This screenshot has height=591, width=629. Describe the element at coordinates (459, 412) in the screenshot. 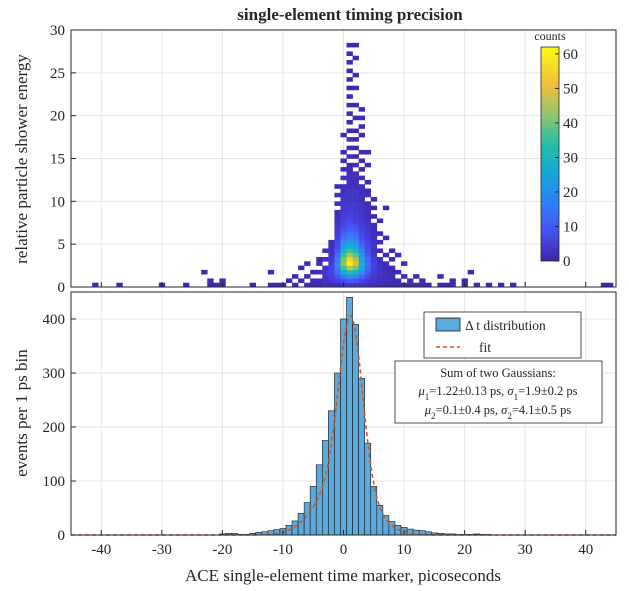

I see `fit-mu2: μ2=0.1±0.4 ps` at that location.